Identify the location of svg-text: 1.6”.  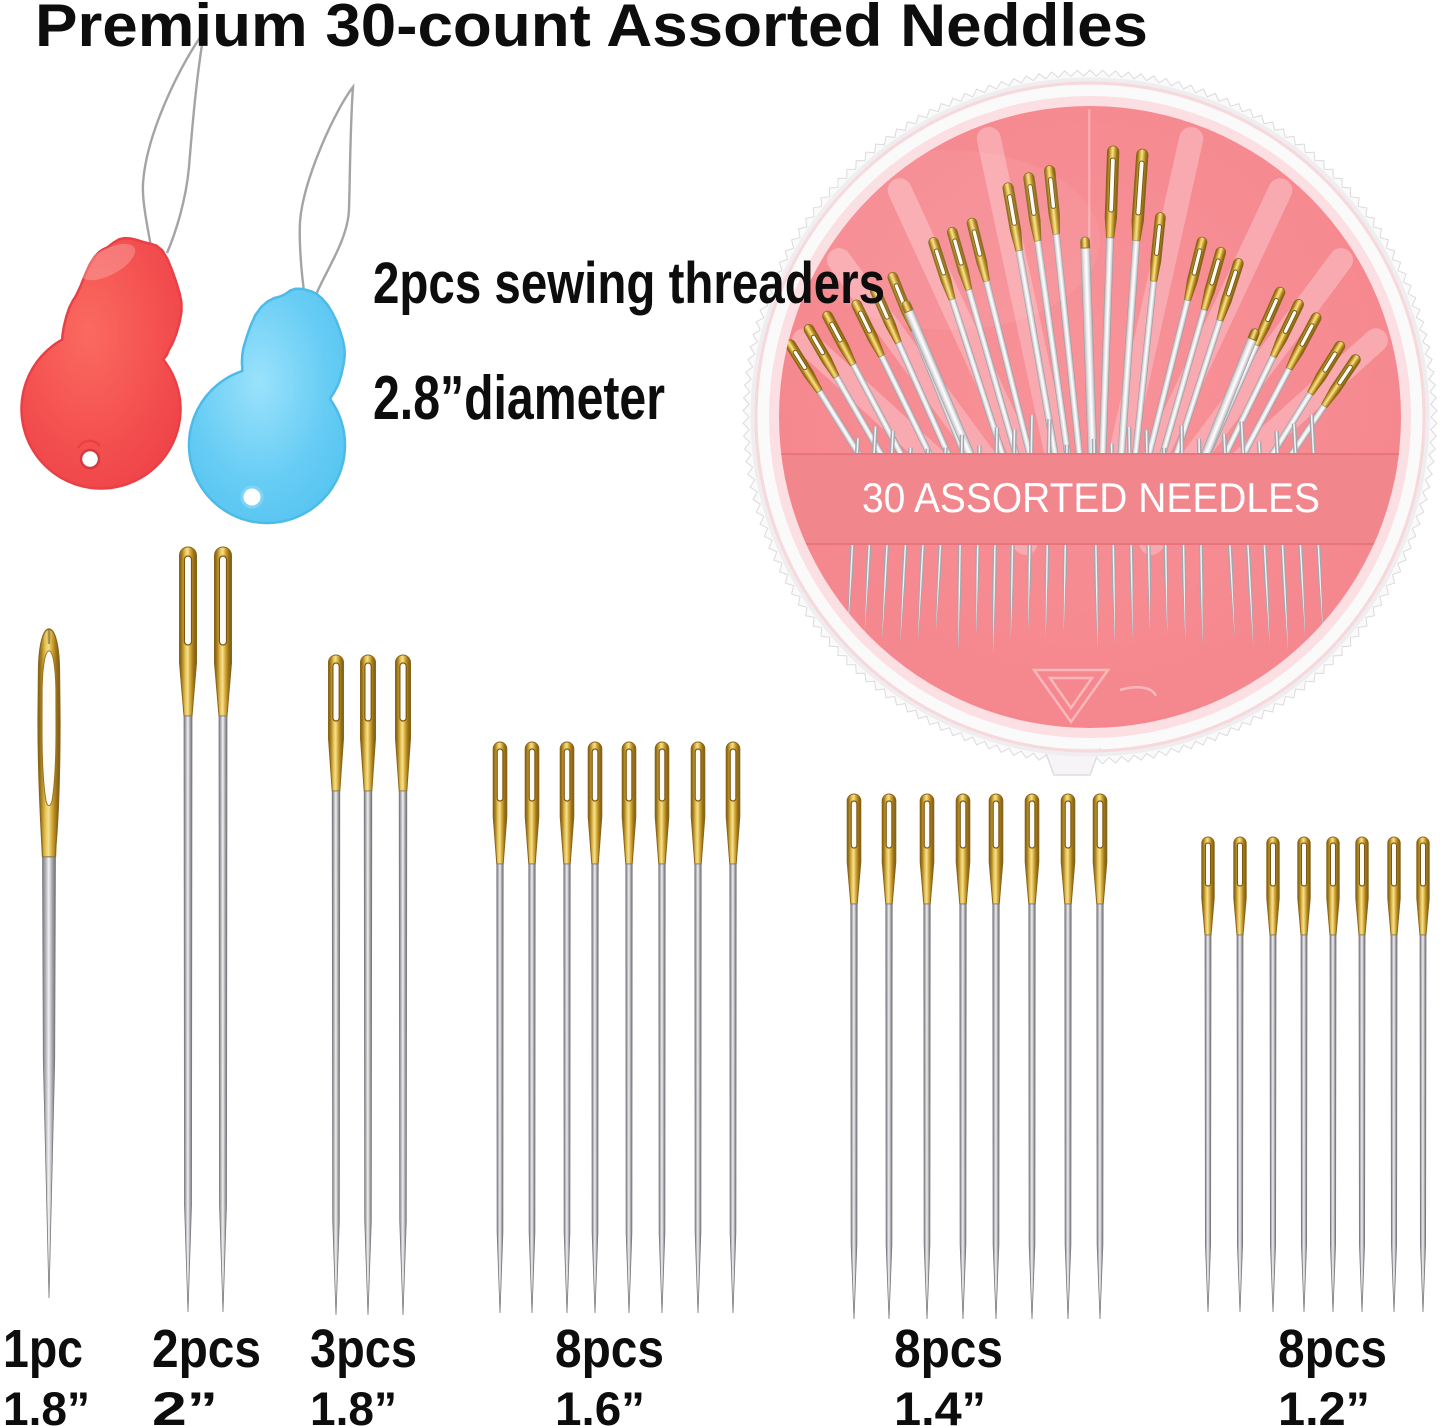
(600, 1404).